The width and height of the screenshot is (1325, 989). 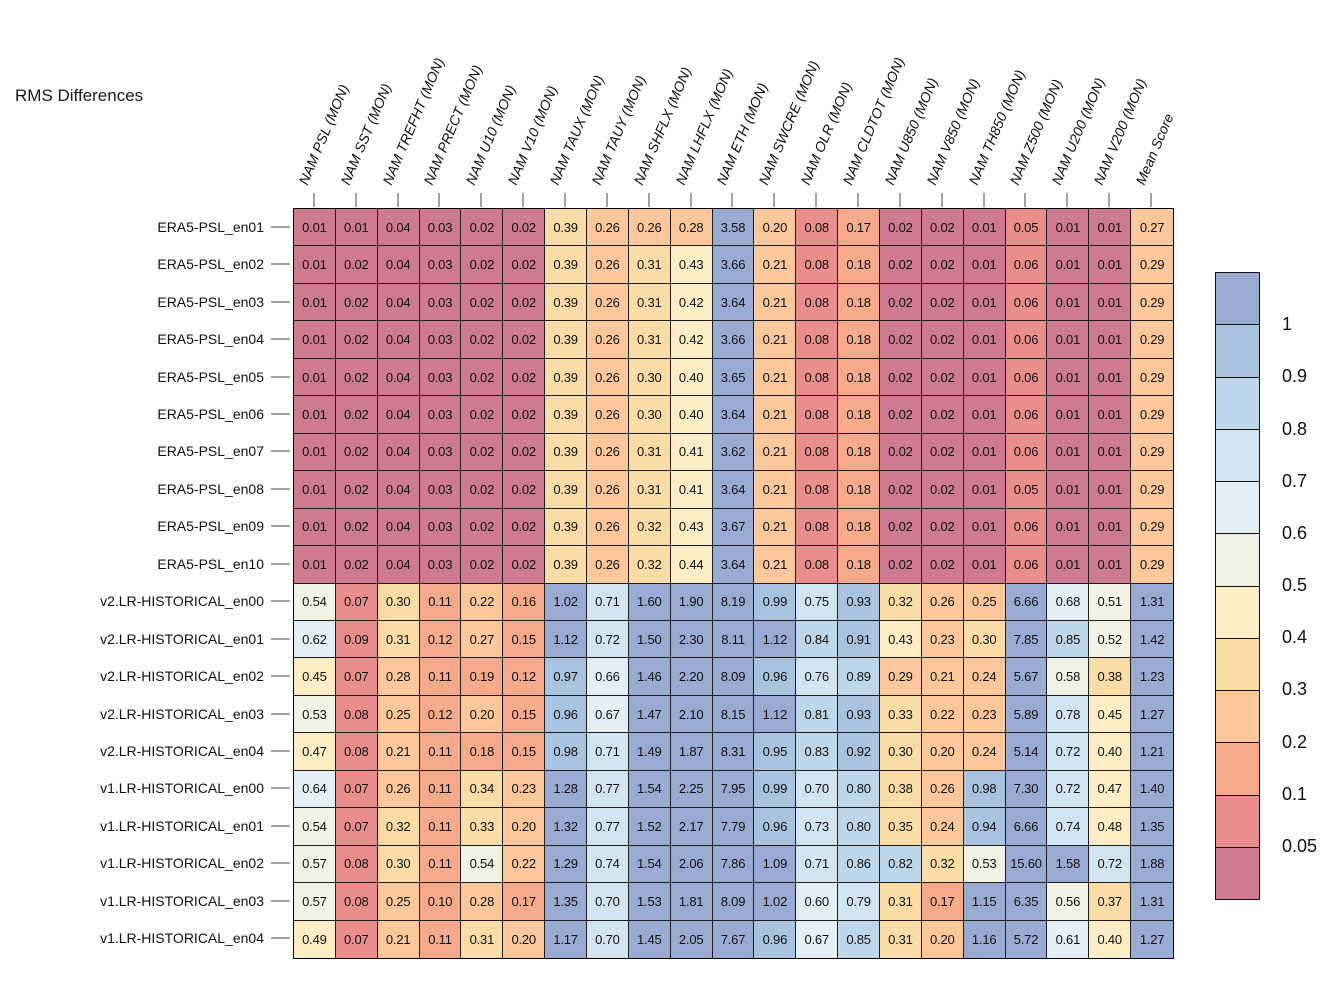 What do you see at coordinates (775, 902) in the screenshot?
I see `heatmap-cell: 1.02` at bounding box center [775, 902].